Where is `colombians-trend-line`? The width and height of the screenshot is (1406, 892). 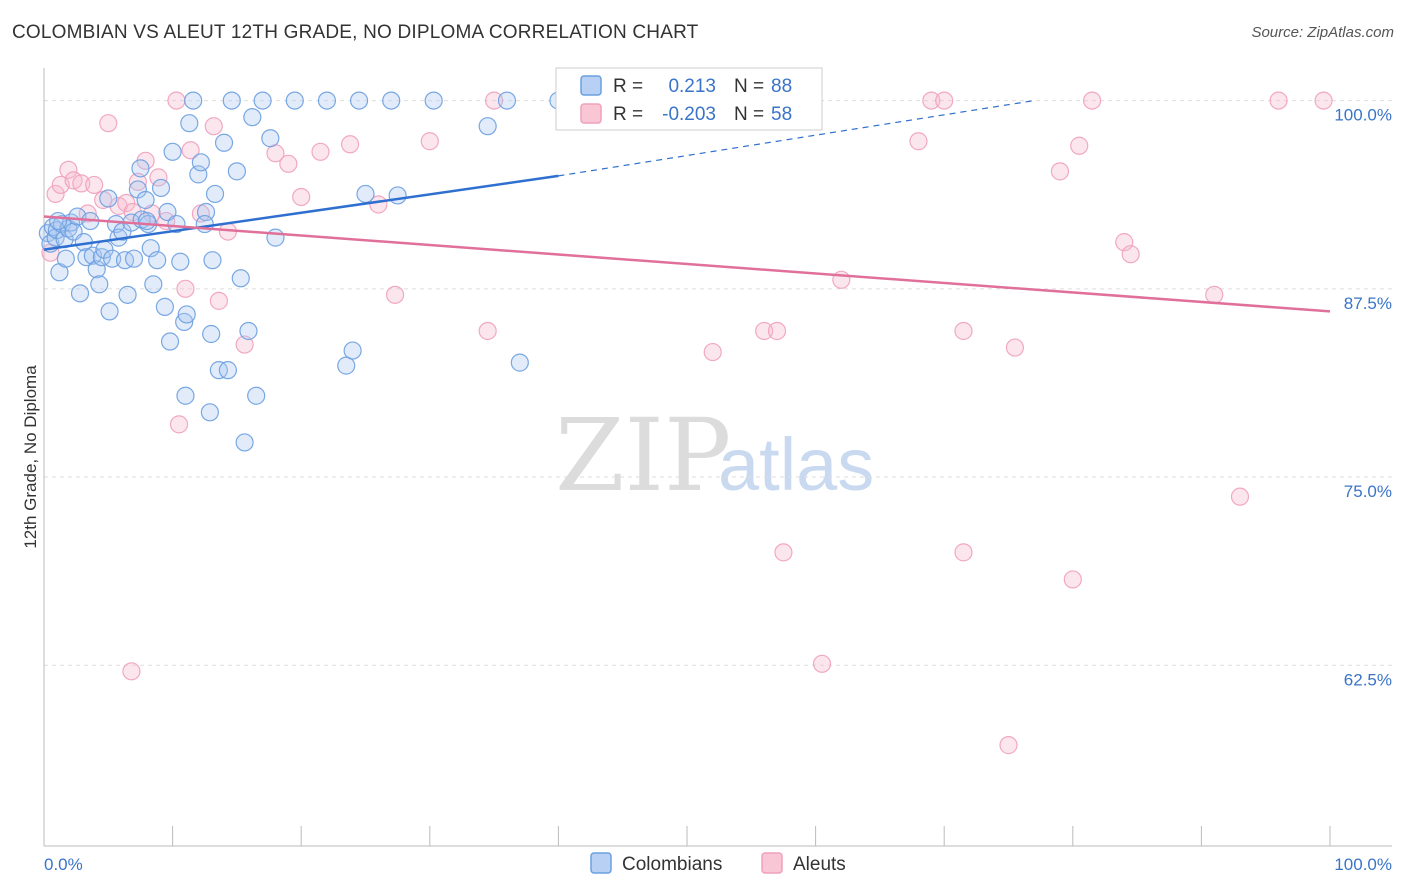 colombians-trend-line is located at coordinates (301, 212).